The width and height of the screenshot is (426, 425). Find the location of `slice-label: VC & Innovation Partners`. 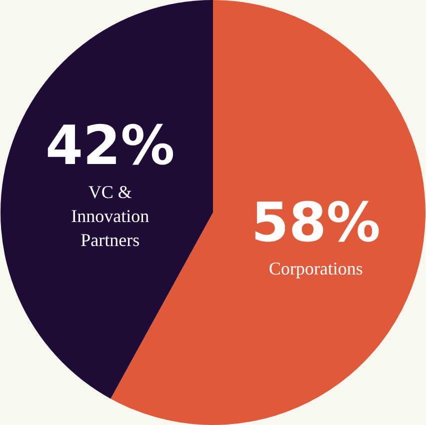

slice-label: VC & Innovation Partners is located at coordinates (110, 216).